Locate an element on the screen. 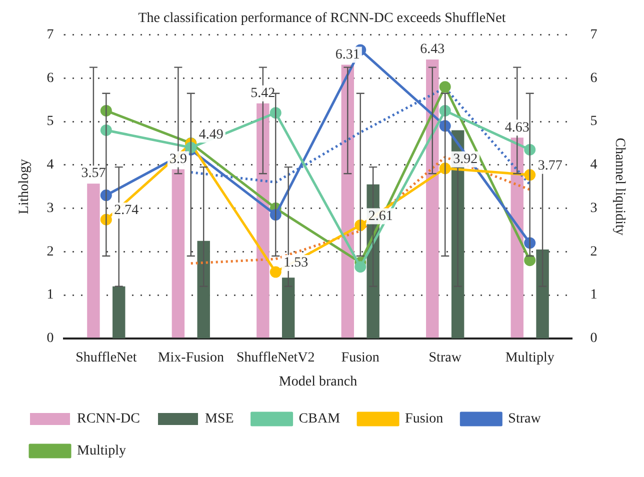 The width and height of the screenshot is (644, 477). y2-tick-label: 7 is located at coordinates (594, 34).